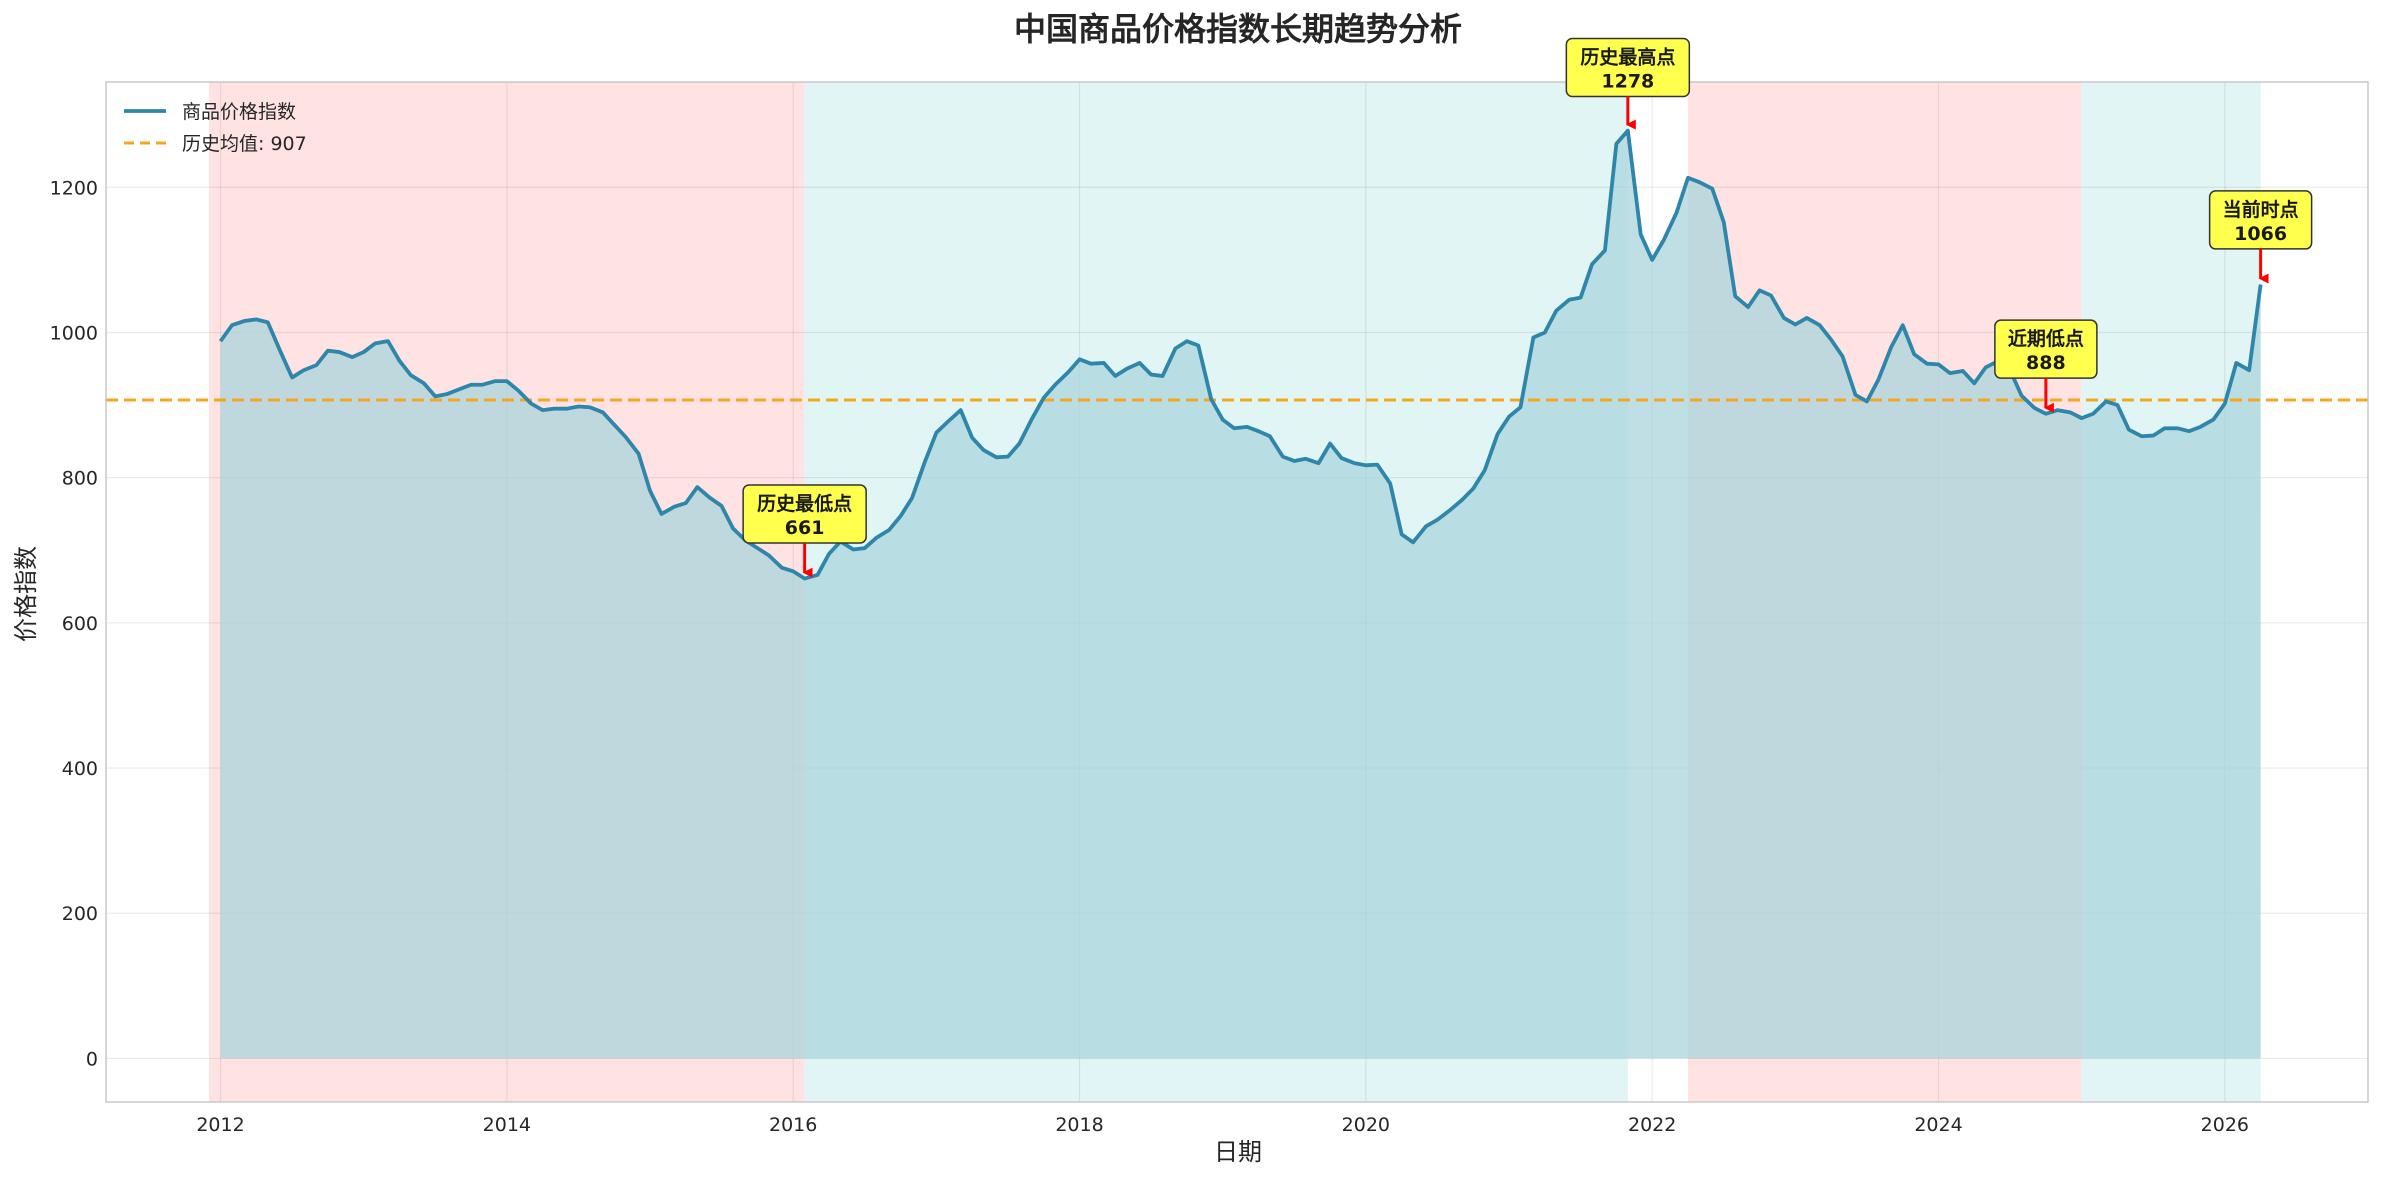  I want to click on x-tick-label: 2026, so click(2225, 1125).